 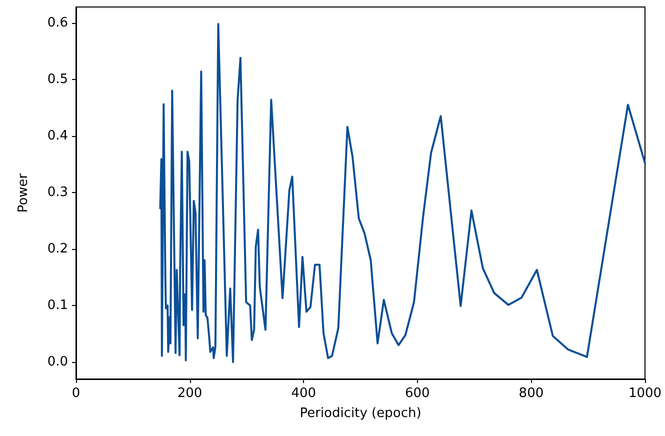 What do you see at coordinates (303, 393) in the screenshot?
I see `x-tick-label: 400` at bounding box center [303, 393].